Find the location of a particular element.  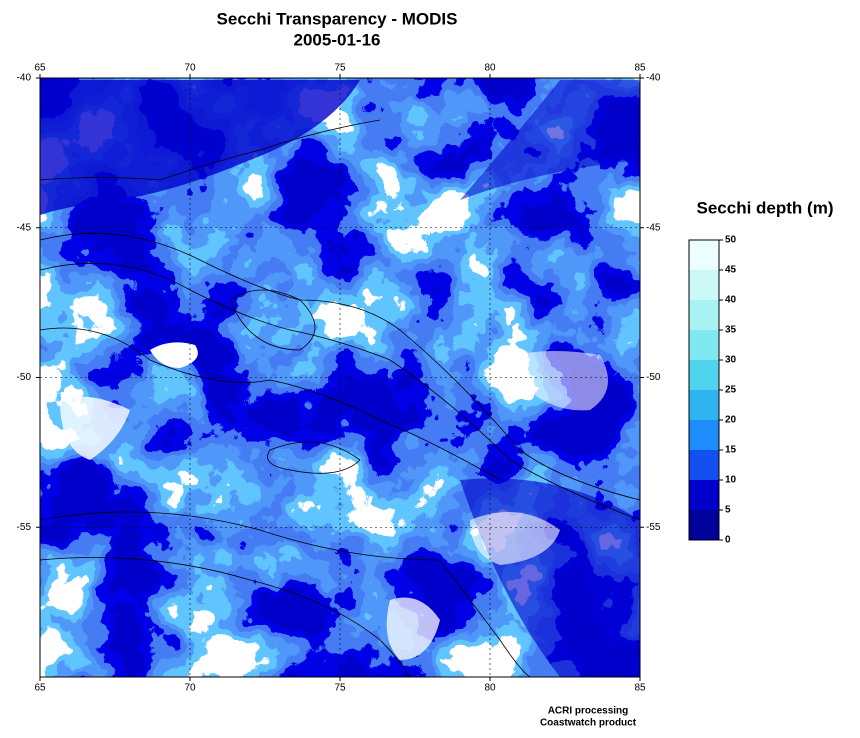

colorbar-tick-label: 40 is located at coordinates (731, 300).